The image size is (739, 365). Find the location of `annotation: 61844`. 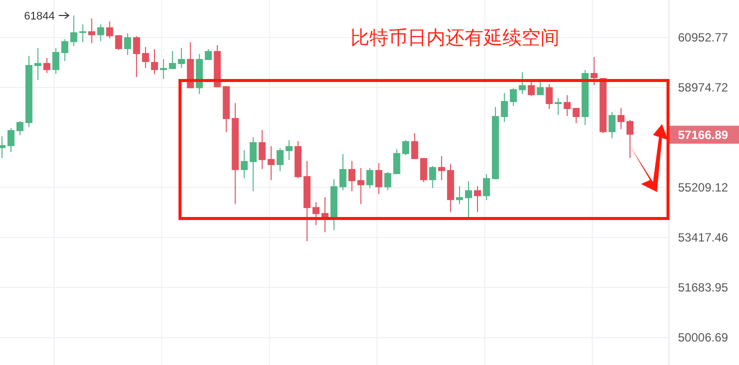

annotation: 61844 is located at coordinates (39, 16).